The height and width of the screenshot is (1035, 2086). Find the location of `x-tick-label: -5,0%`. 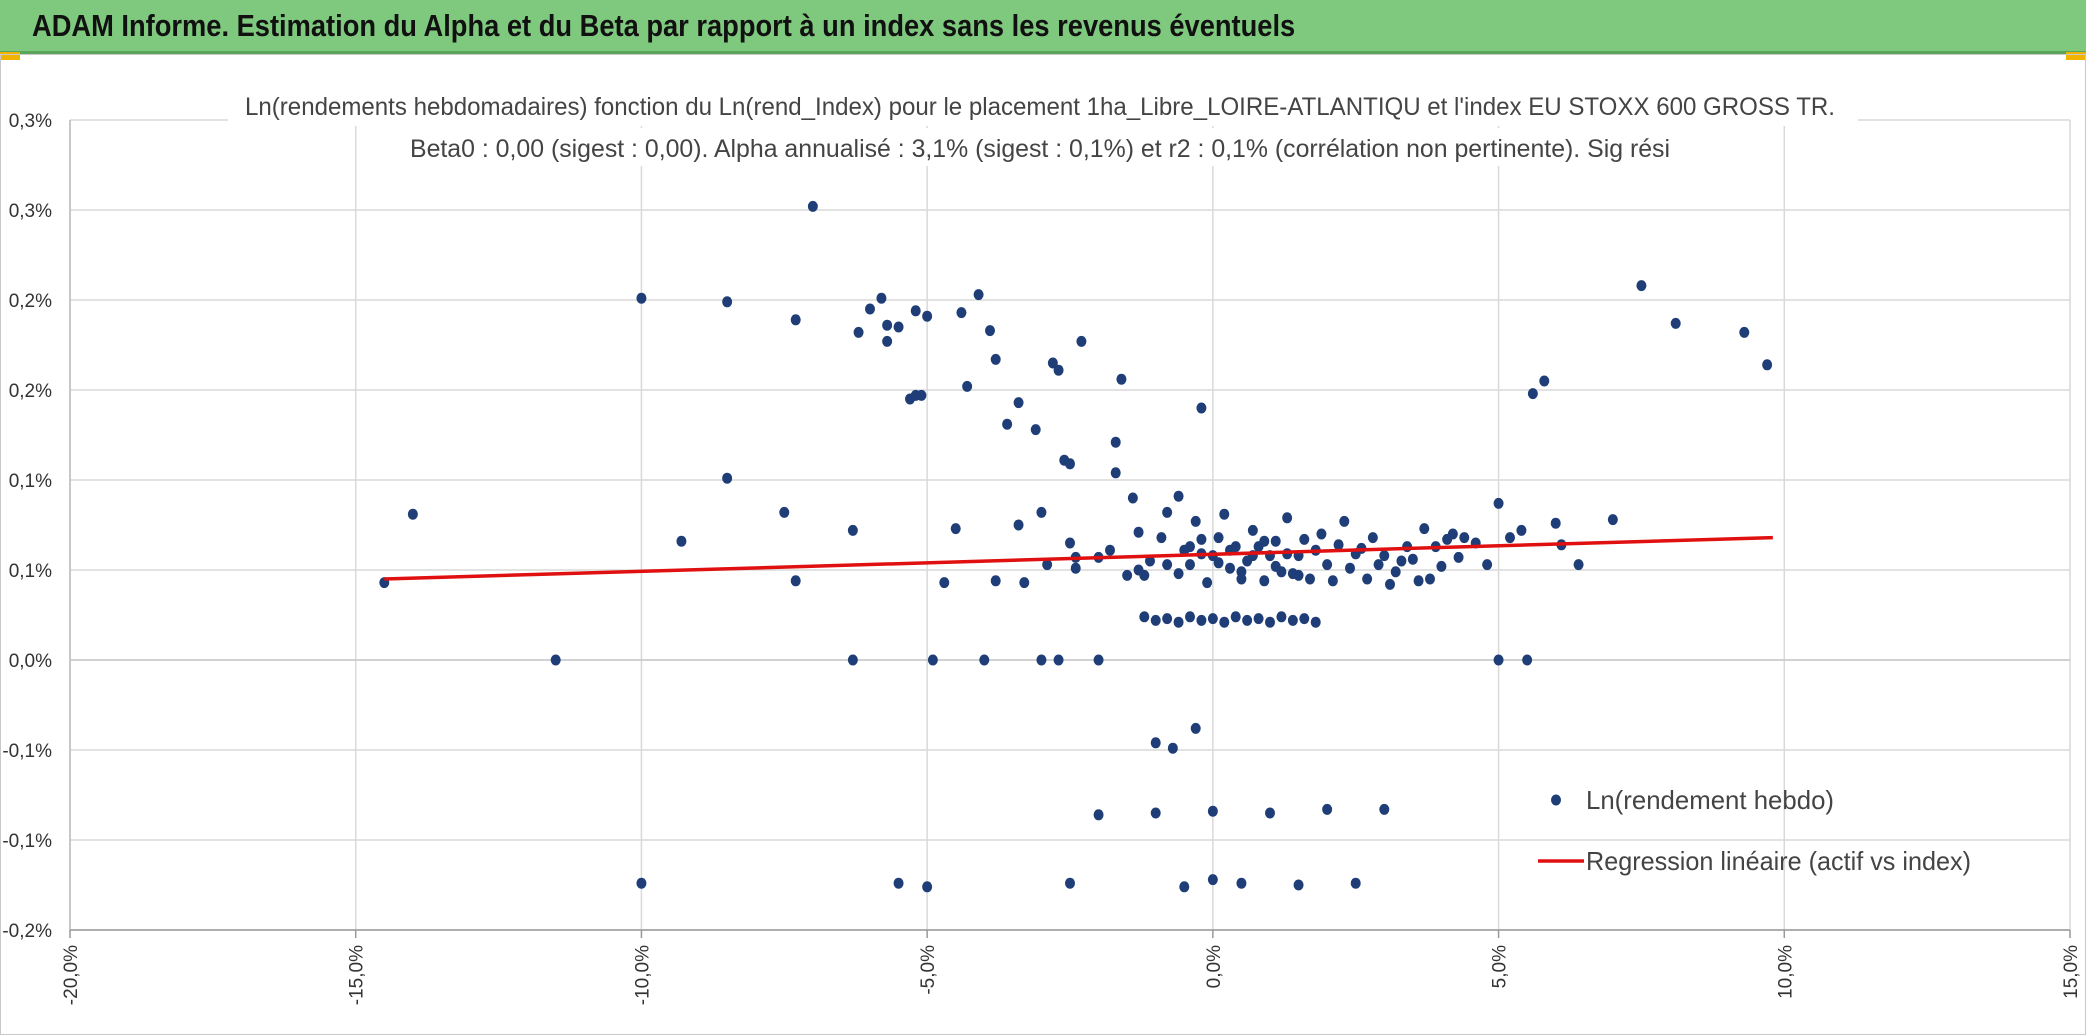

x-tick-label: -5,0% is located at coordinates (928, 970).